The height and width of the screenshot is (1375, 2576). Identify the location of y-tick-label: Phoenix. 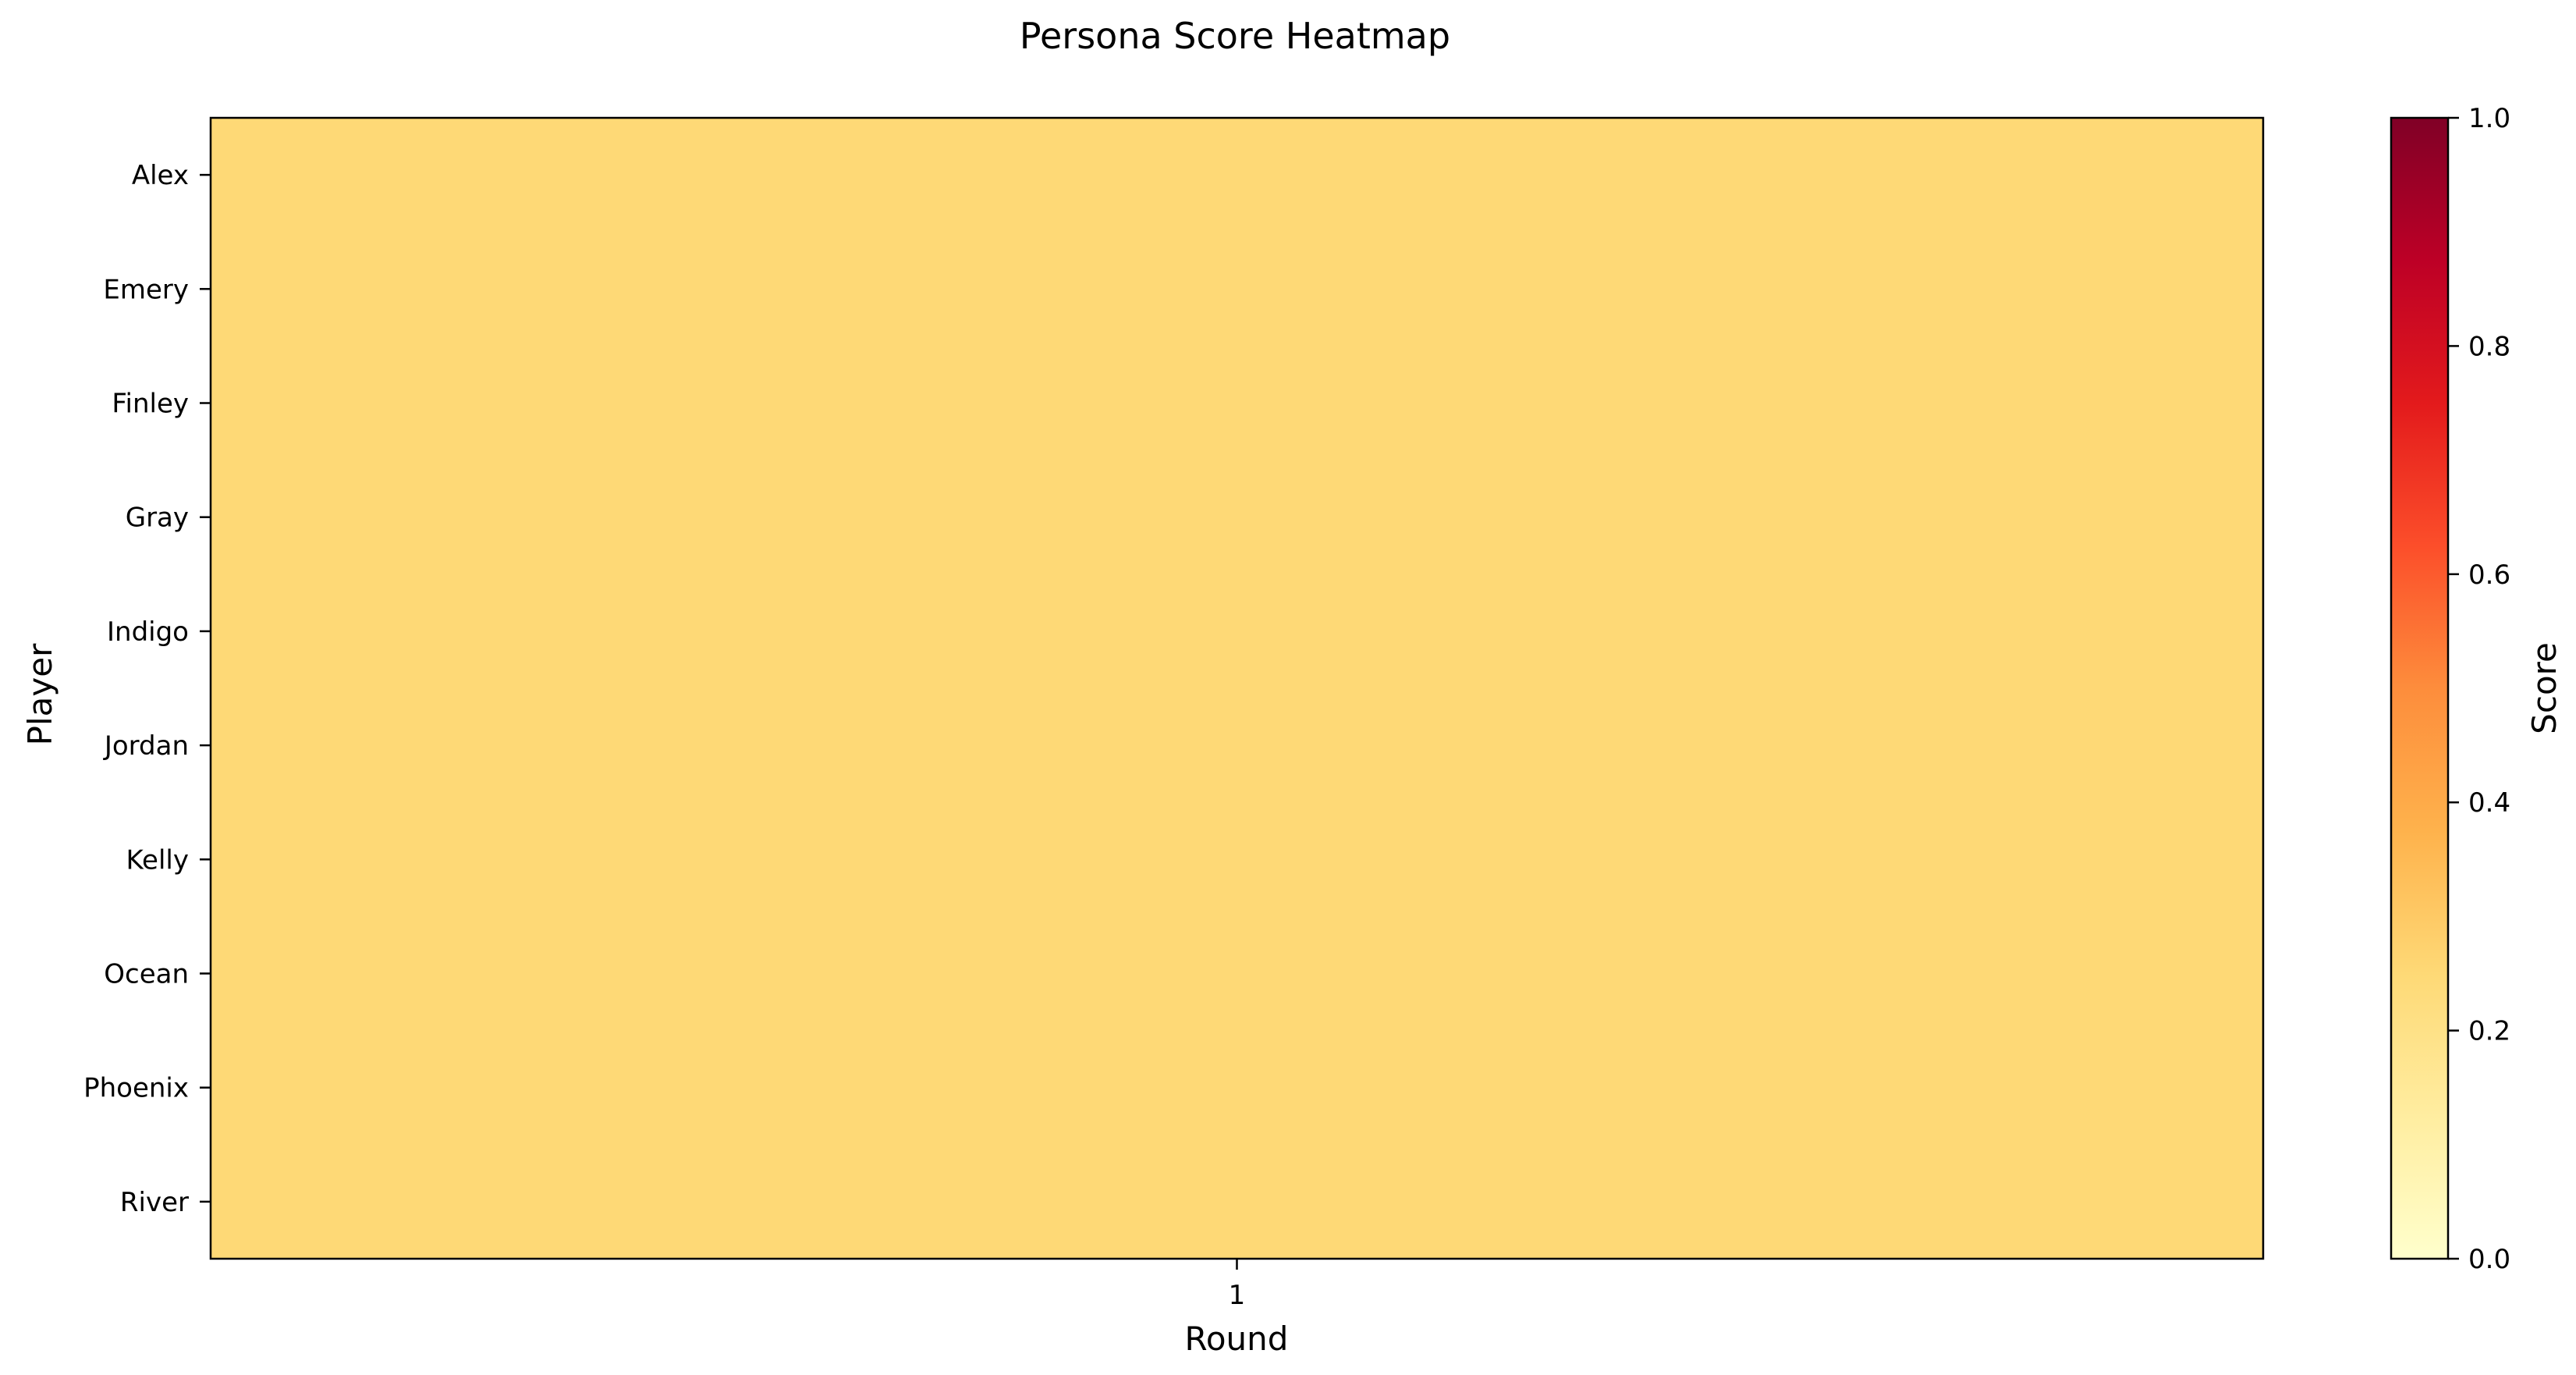
(136, 1088).